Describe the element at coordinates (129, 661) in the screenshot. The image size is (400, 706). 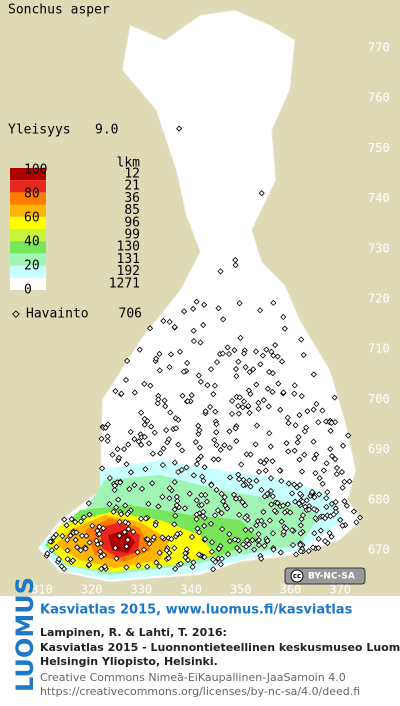
I see `citation-line: Helsingin Yliopisto, Helsinki.` at that location.